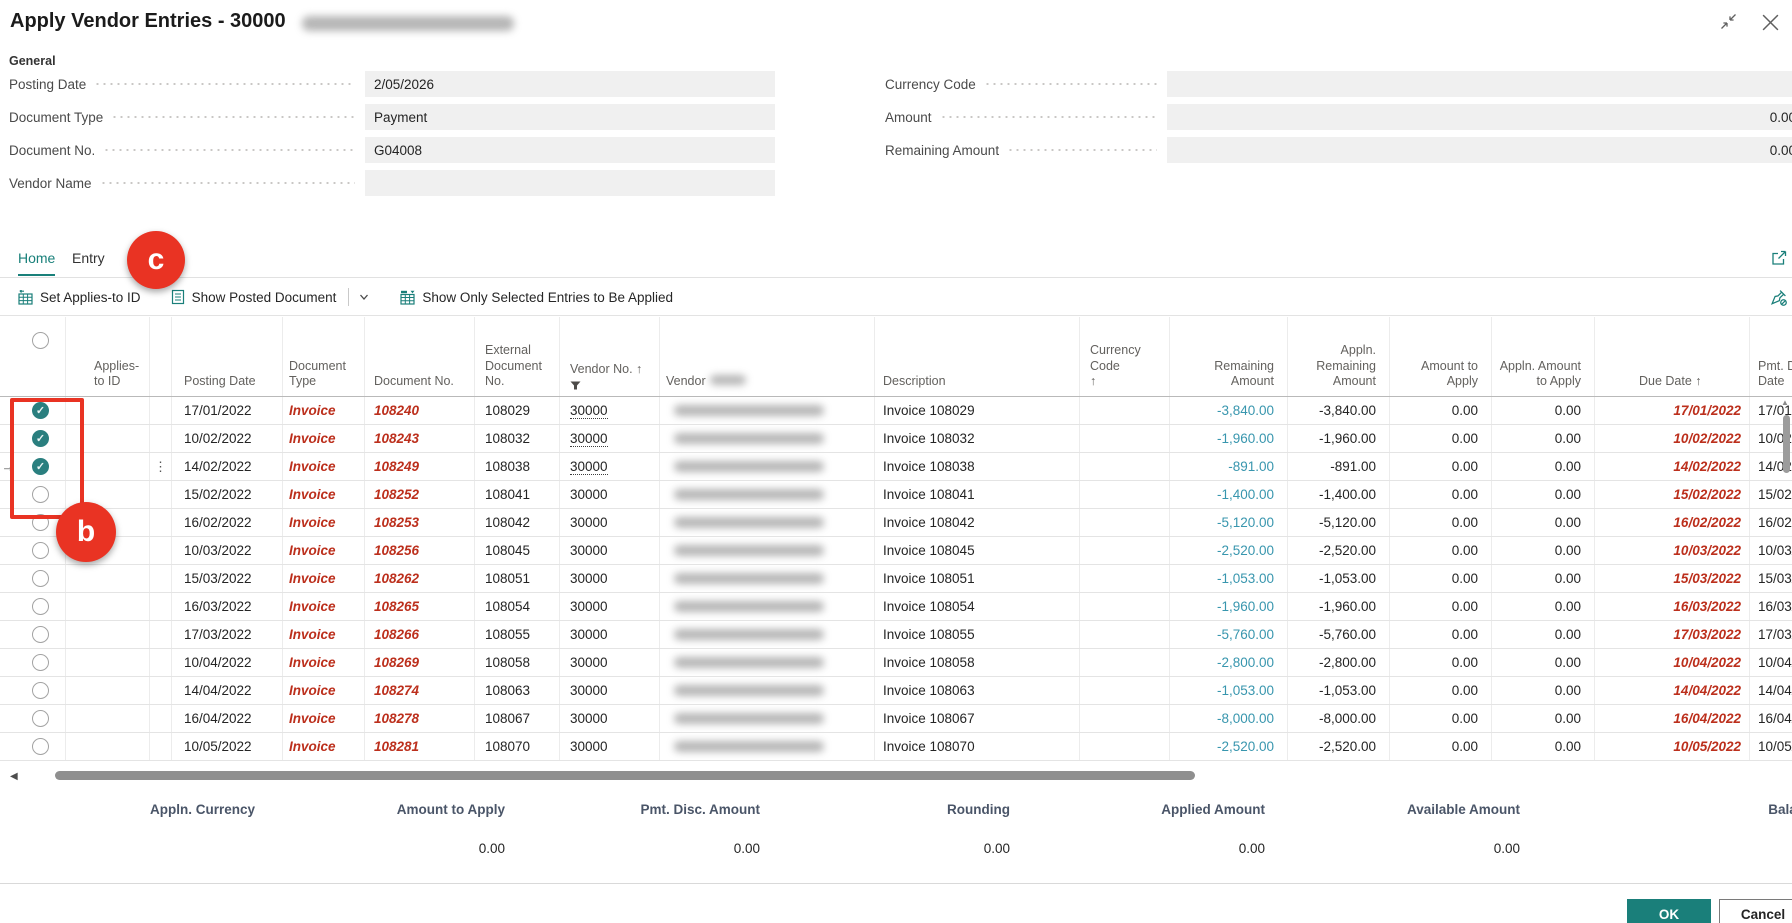 Image resolution: width=1792 pixels, height=923 pixels. Describe the element at coordinates (517, 466) in the screenshot. I see `cell-external-document-no: 108038` at that location.